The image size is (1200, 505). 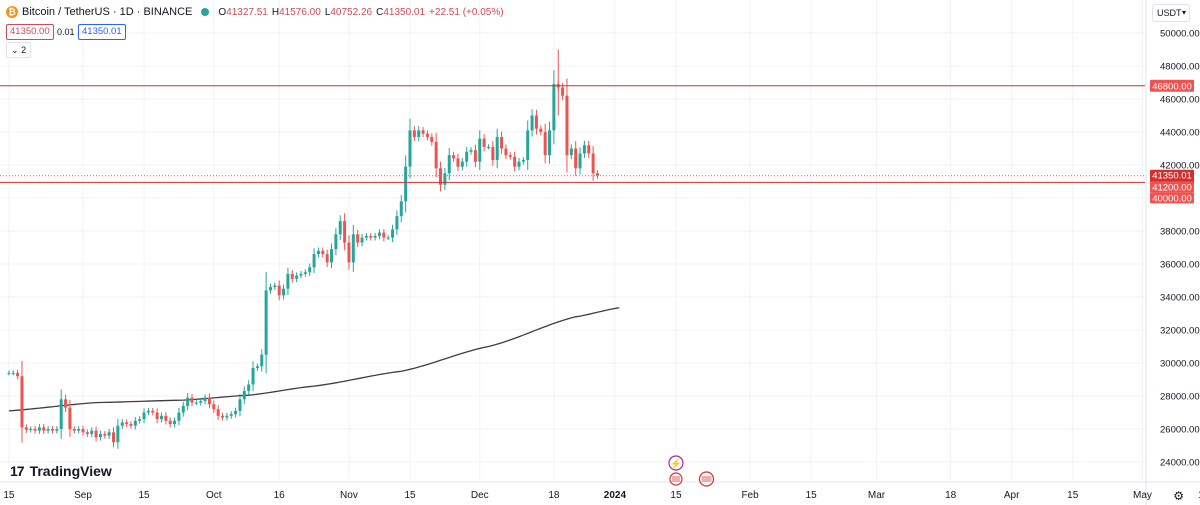 What do you see at coordinates (314, 359) in the screenshot?
I see `moving-average-line` at bounding box center [314, 359].